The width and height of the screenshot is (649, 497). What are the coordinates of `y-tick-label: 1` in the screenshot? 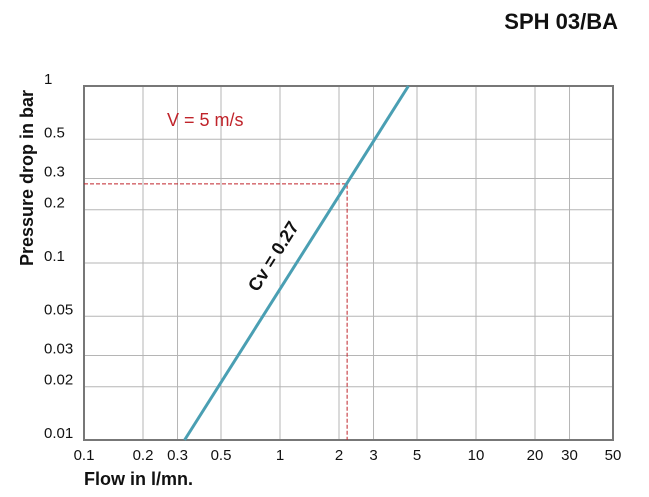 It's located at (48, 79).